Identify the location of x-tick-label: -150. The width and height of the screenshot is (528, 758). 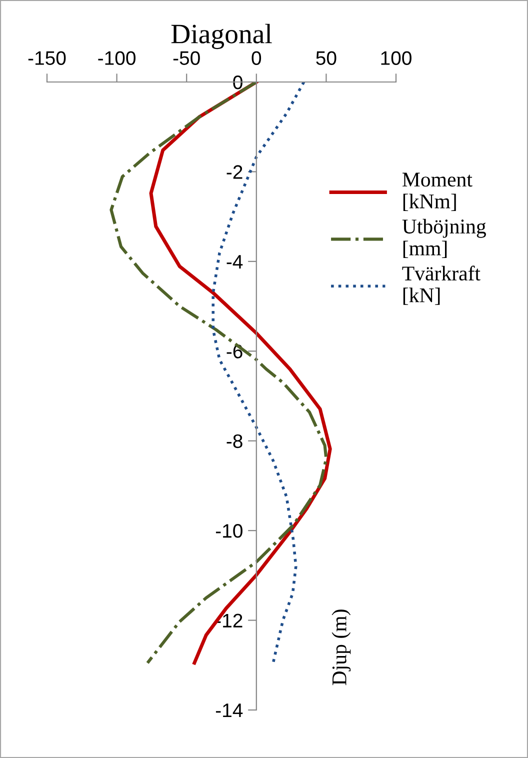
(47, 58).